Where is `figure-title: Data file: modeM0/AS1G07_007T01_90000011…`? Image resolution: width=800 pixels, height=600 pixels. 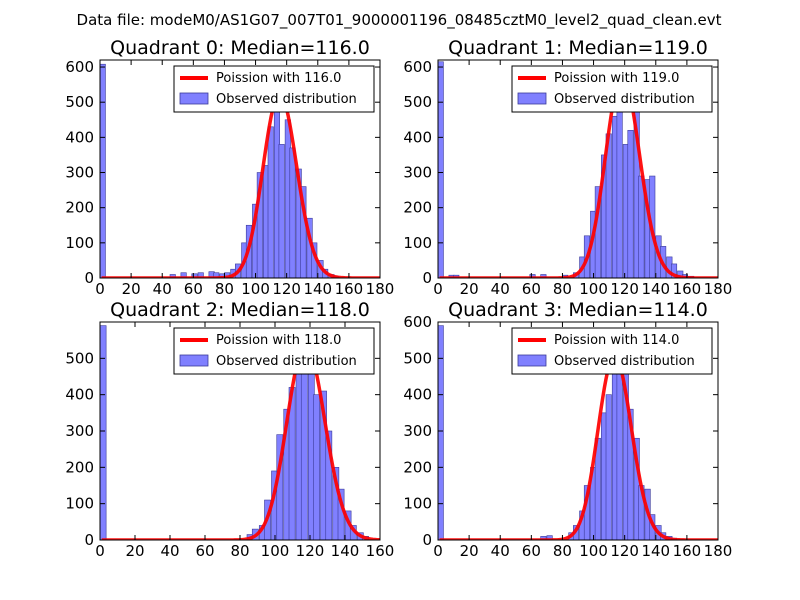 figure-title: Data file: modeM0/AS1G07_007T01_90000011… is located at coordinates (399, 20).